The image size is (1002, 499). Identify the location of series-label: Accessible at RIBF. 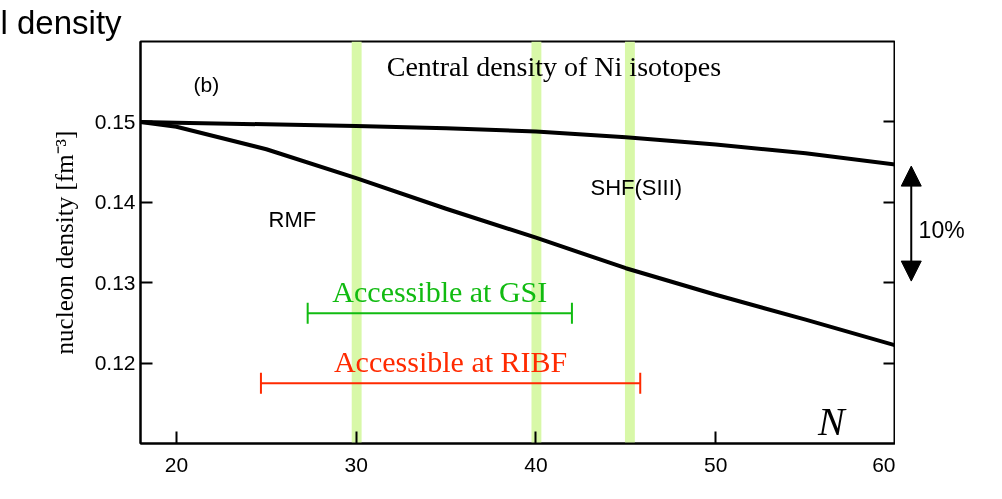
(450, 362).